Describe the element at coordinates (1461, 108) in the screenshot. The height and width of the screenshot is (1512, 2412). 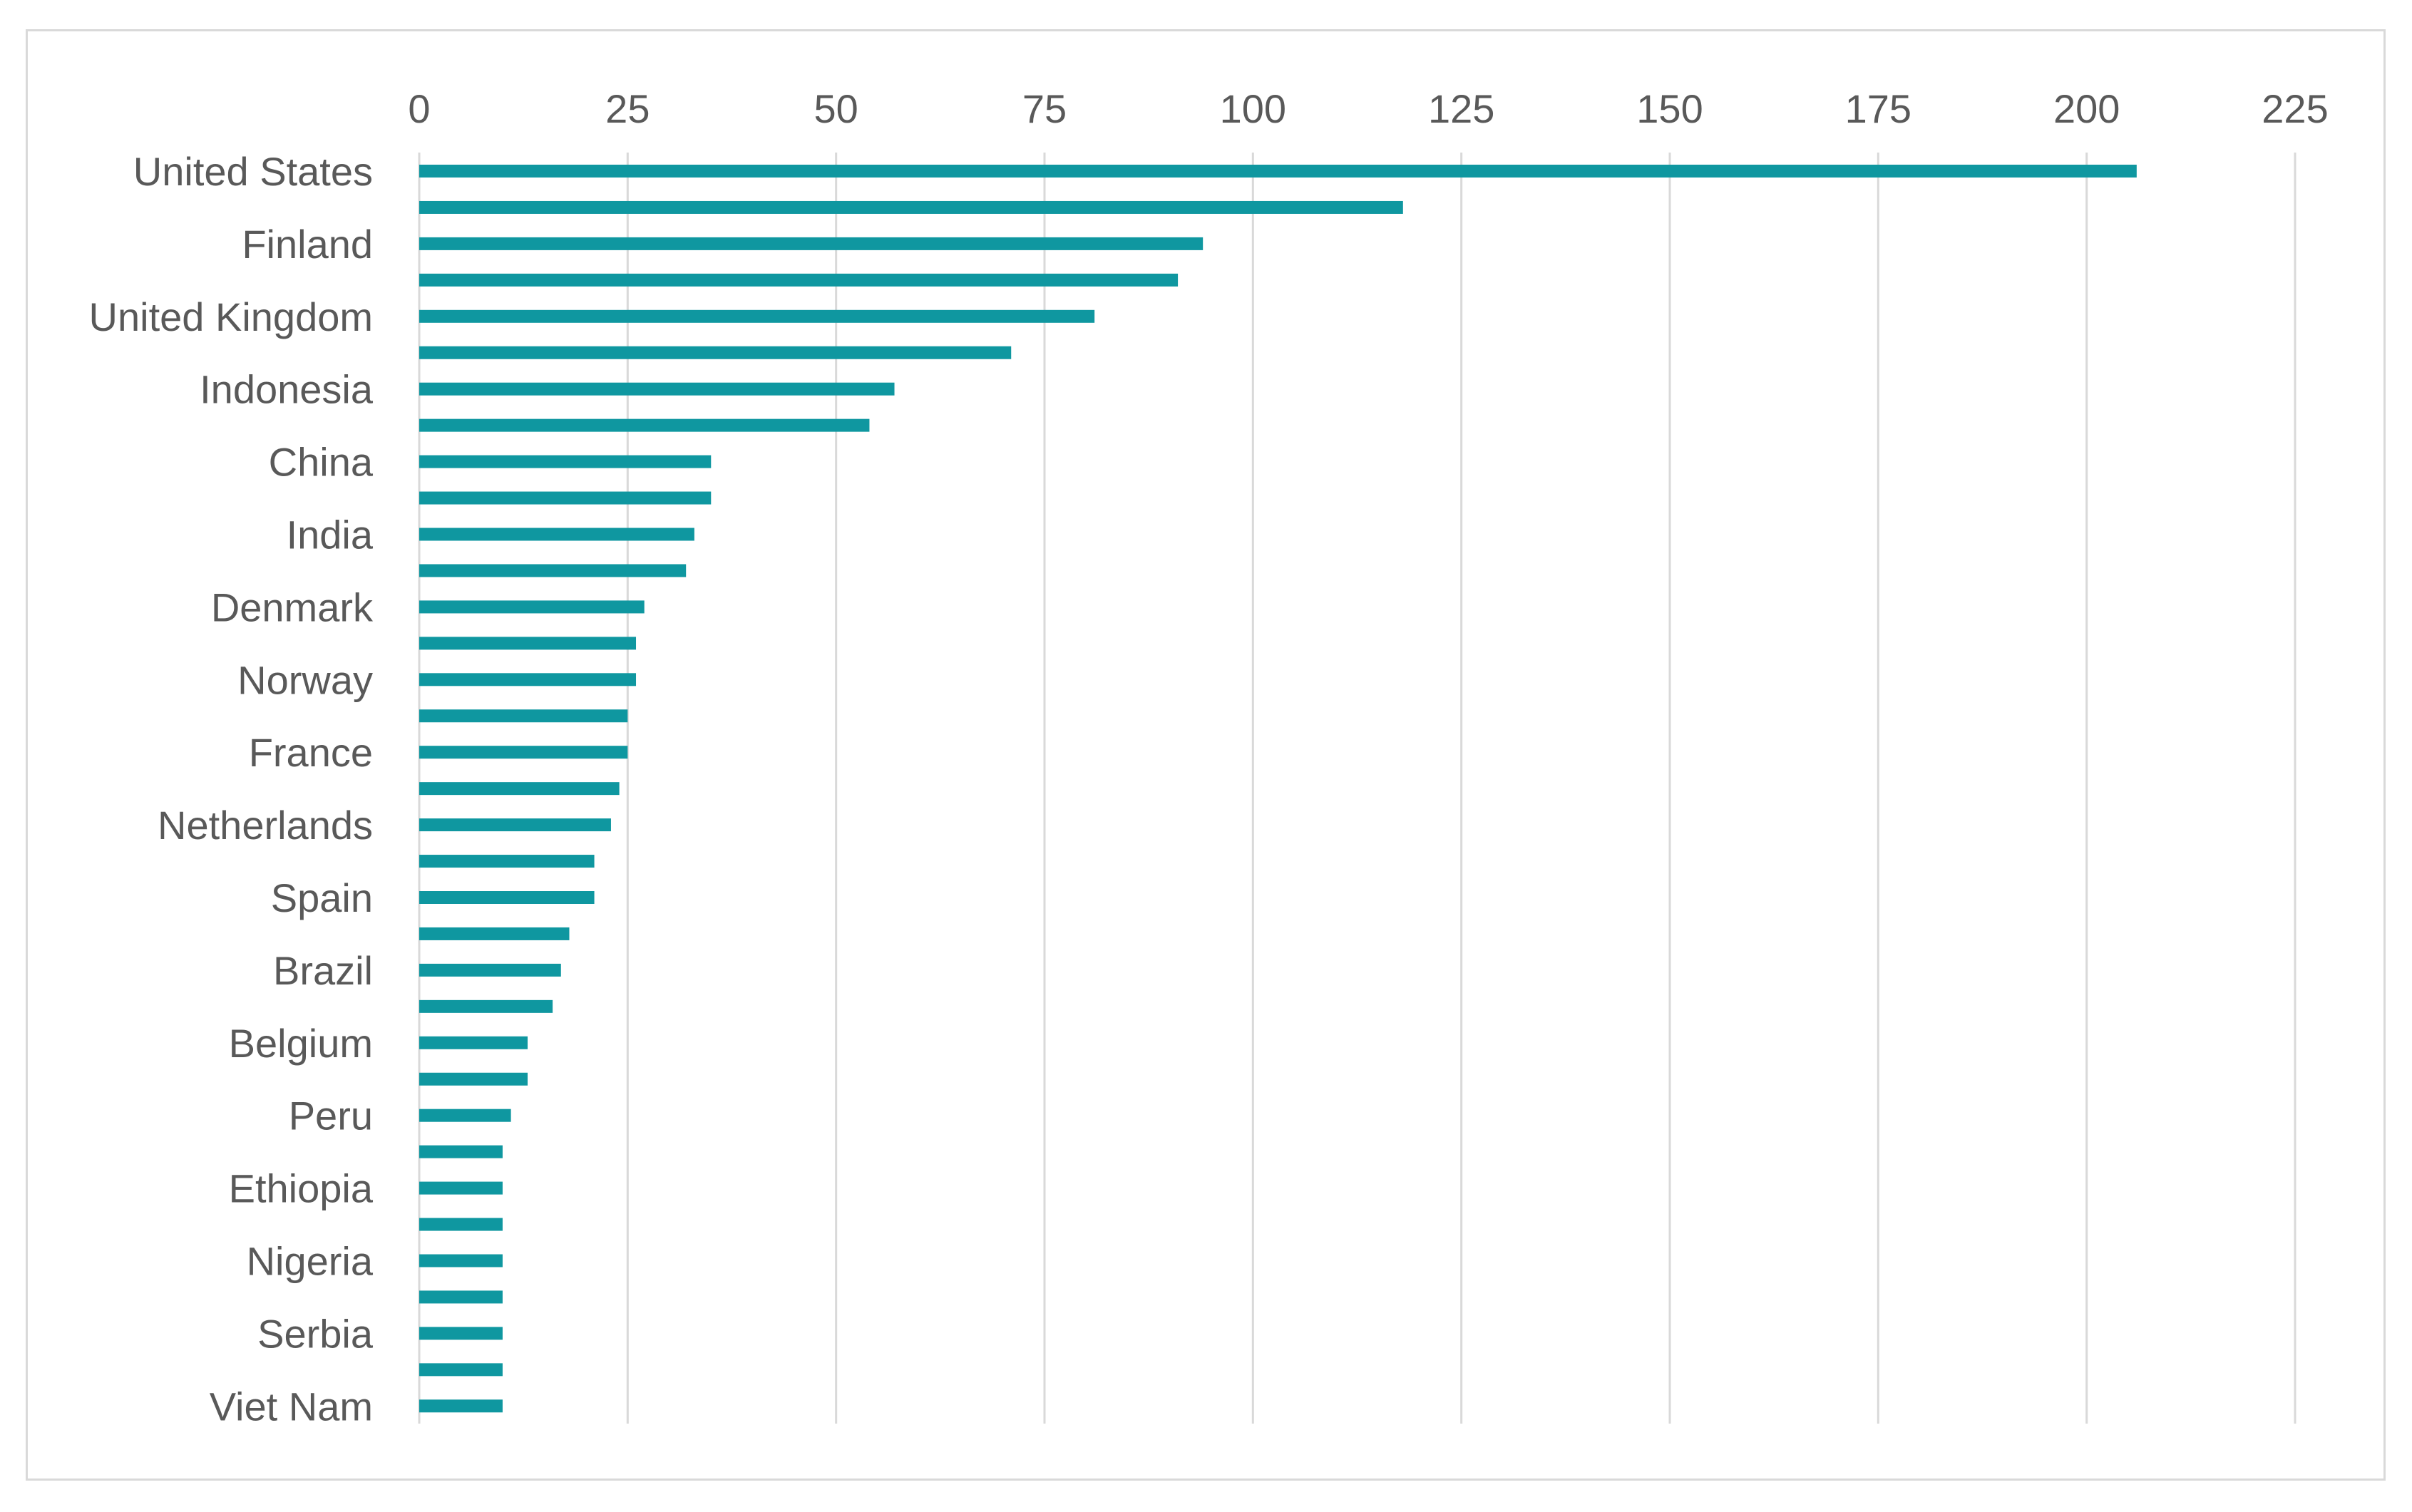
I see `x-tick-label: 125` at that location.